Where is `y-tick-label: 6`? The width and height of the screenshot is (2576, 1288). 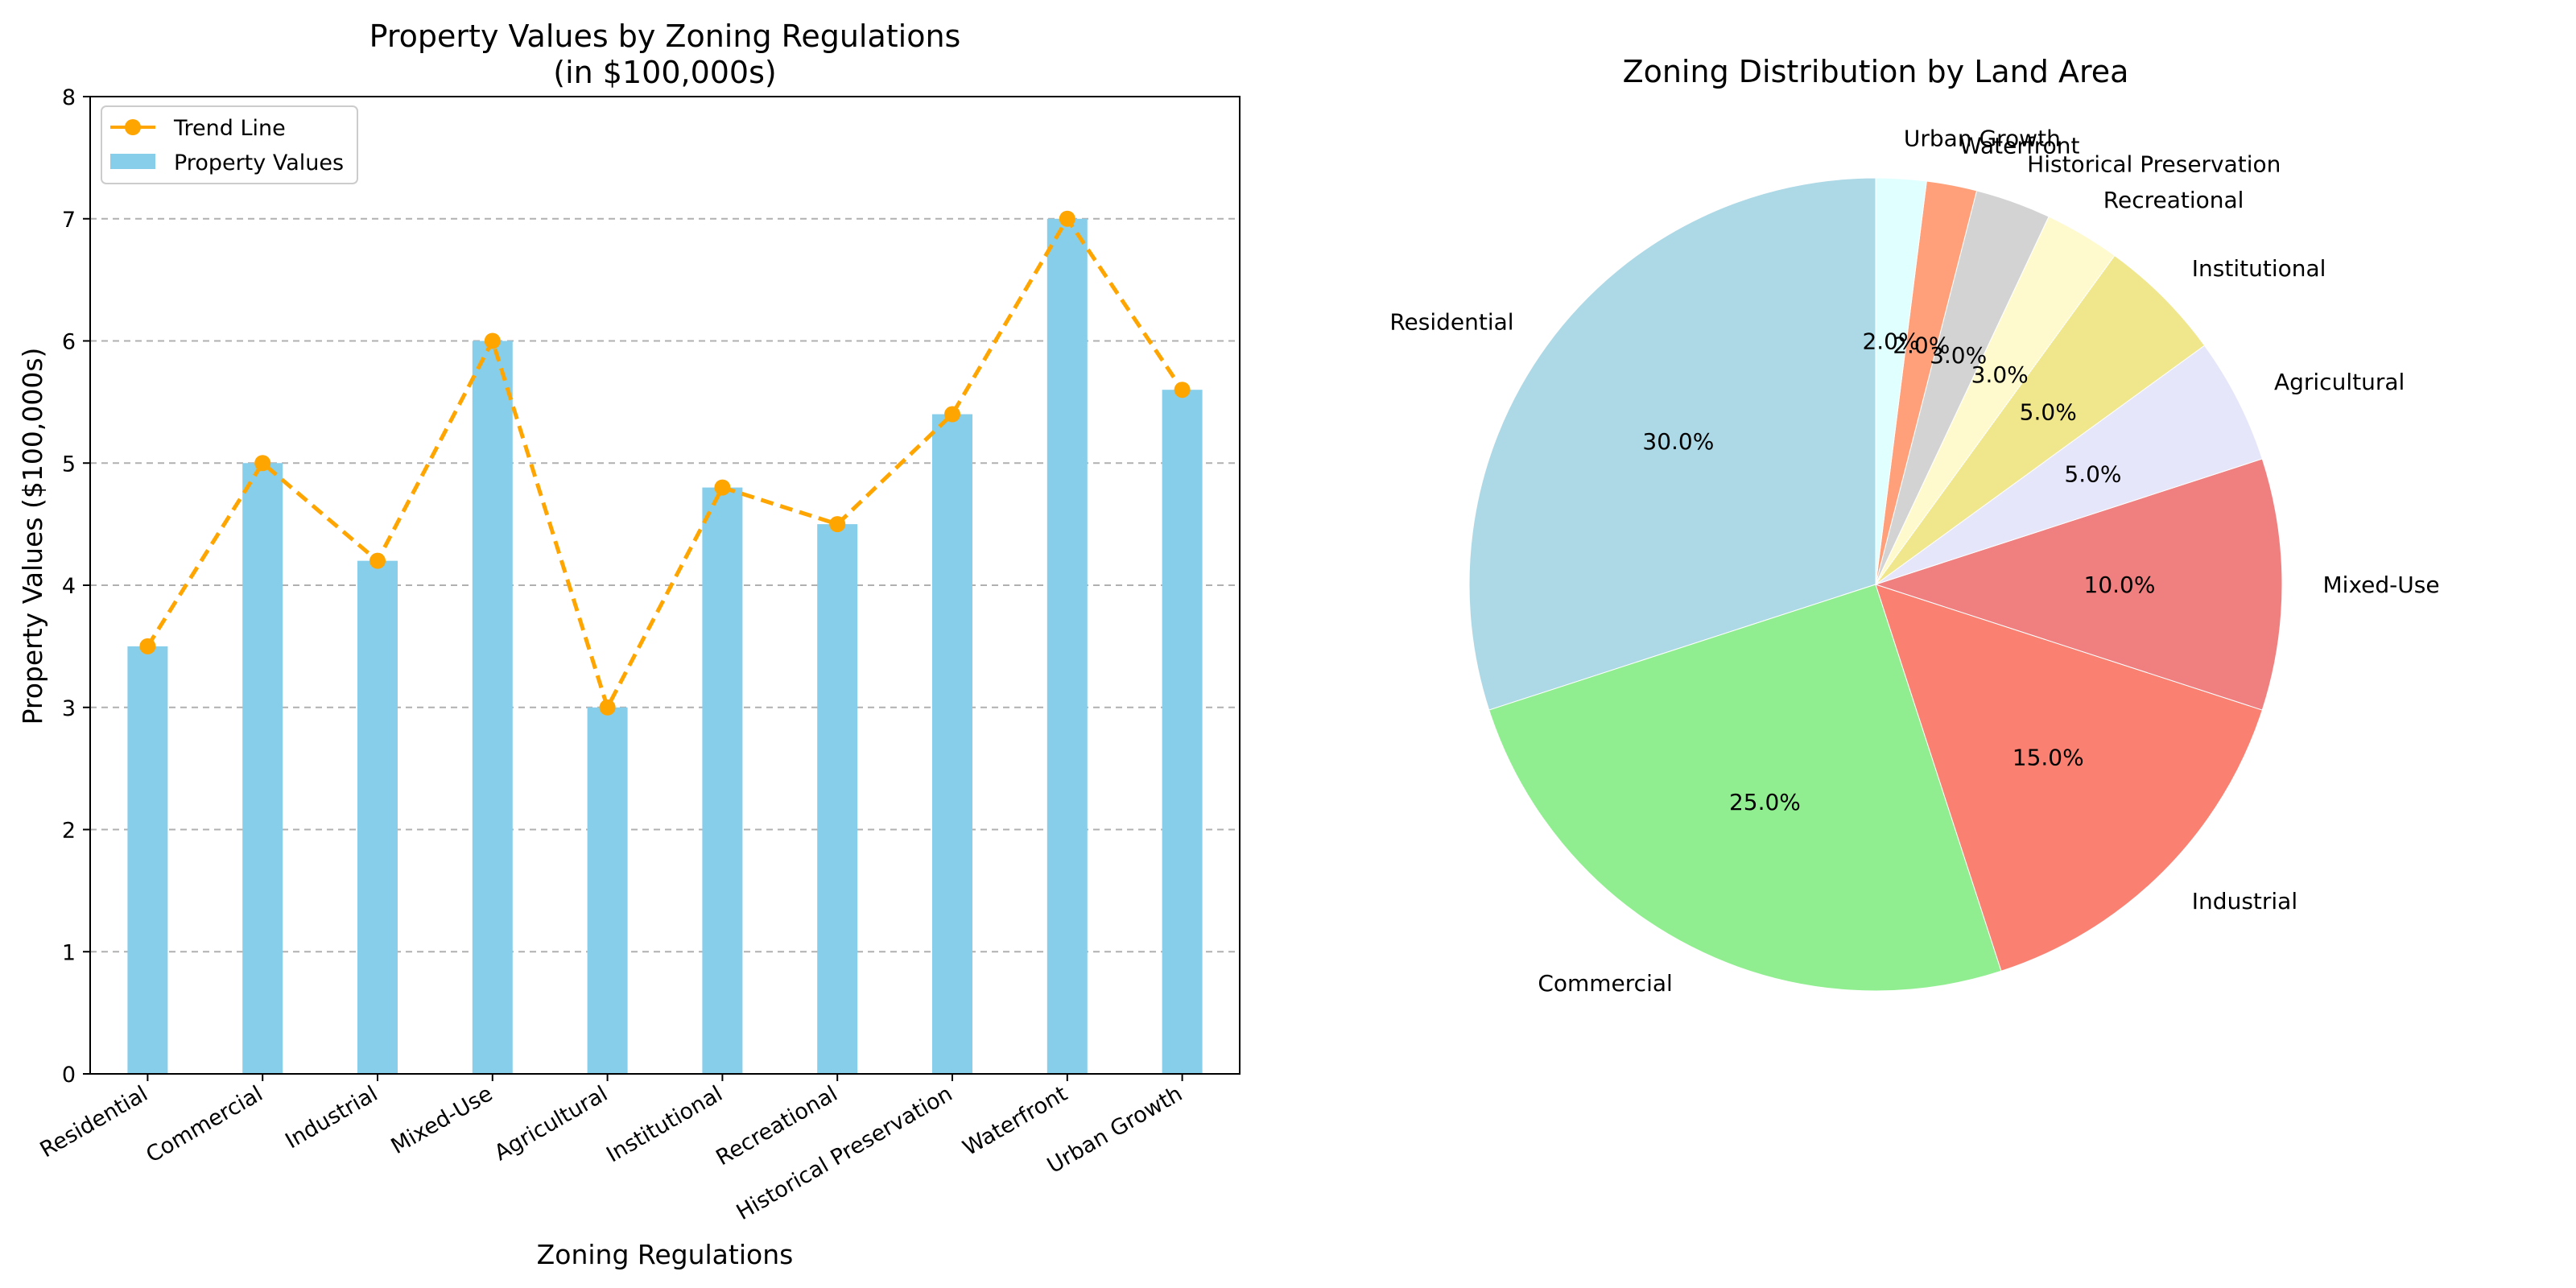 y-tick-label: 6 is located at coordinates (69, 342).